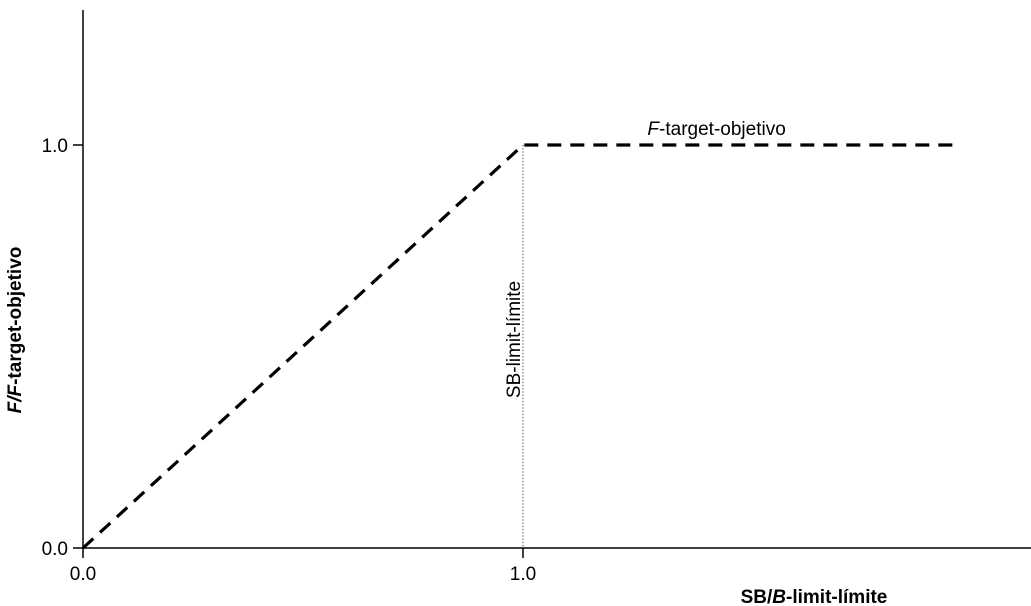 The height and width of the screenshot is (606, 1031). What do you see at coordinates (722, 129) in the screenshot?
I see `target-annotation-suffix: -target-objetivo` at bounding box center [722, 129].